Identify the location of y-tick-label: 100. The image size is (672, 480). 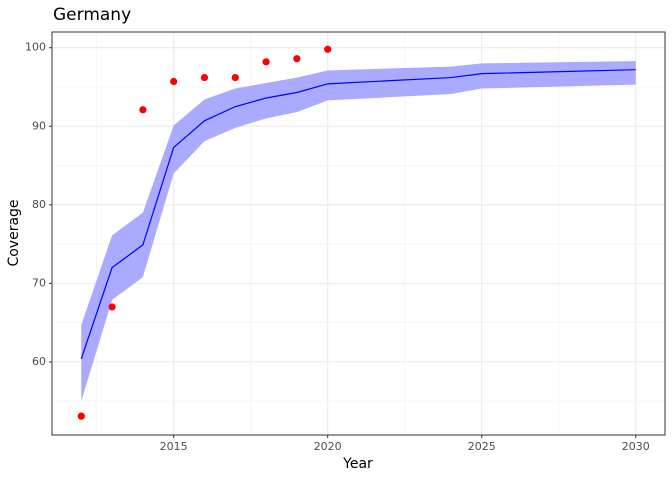
(35, 47).